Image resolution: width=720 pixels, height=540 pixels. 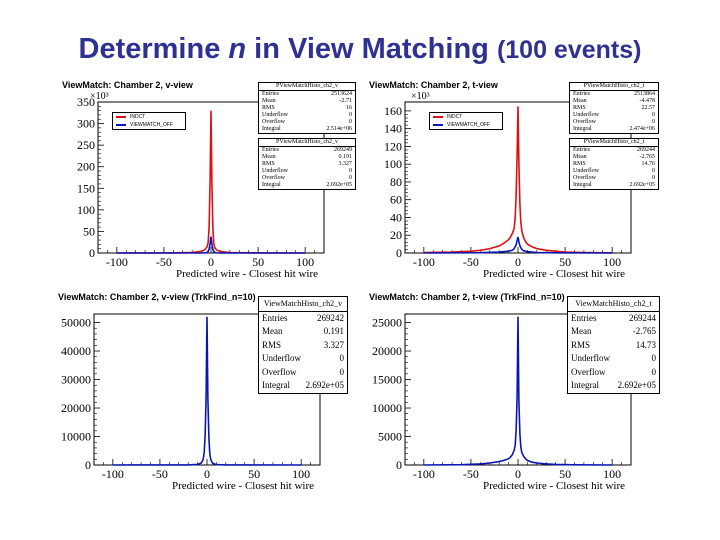 I want to click on stats-value: 2513864, so click(x=644, y=94).